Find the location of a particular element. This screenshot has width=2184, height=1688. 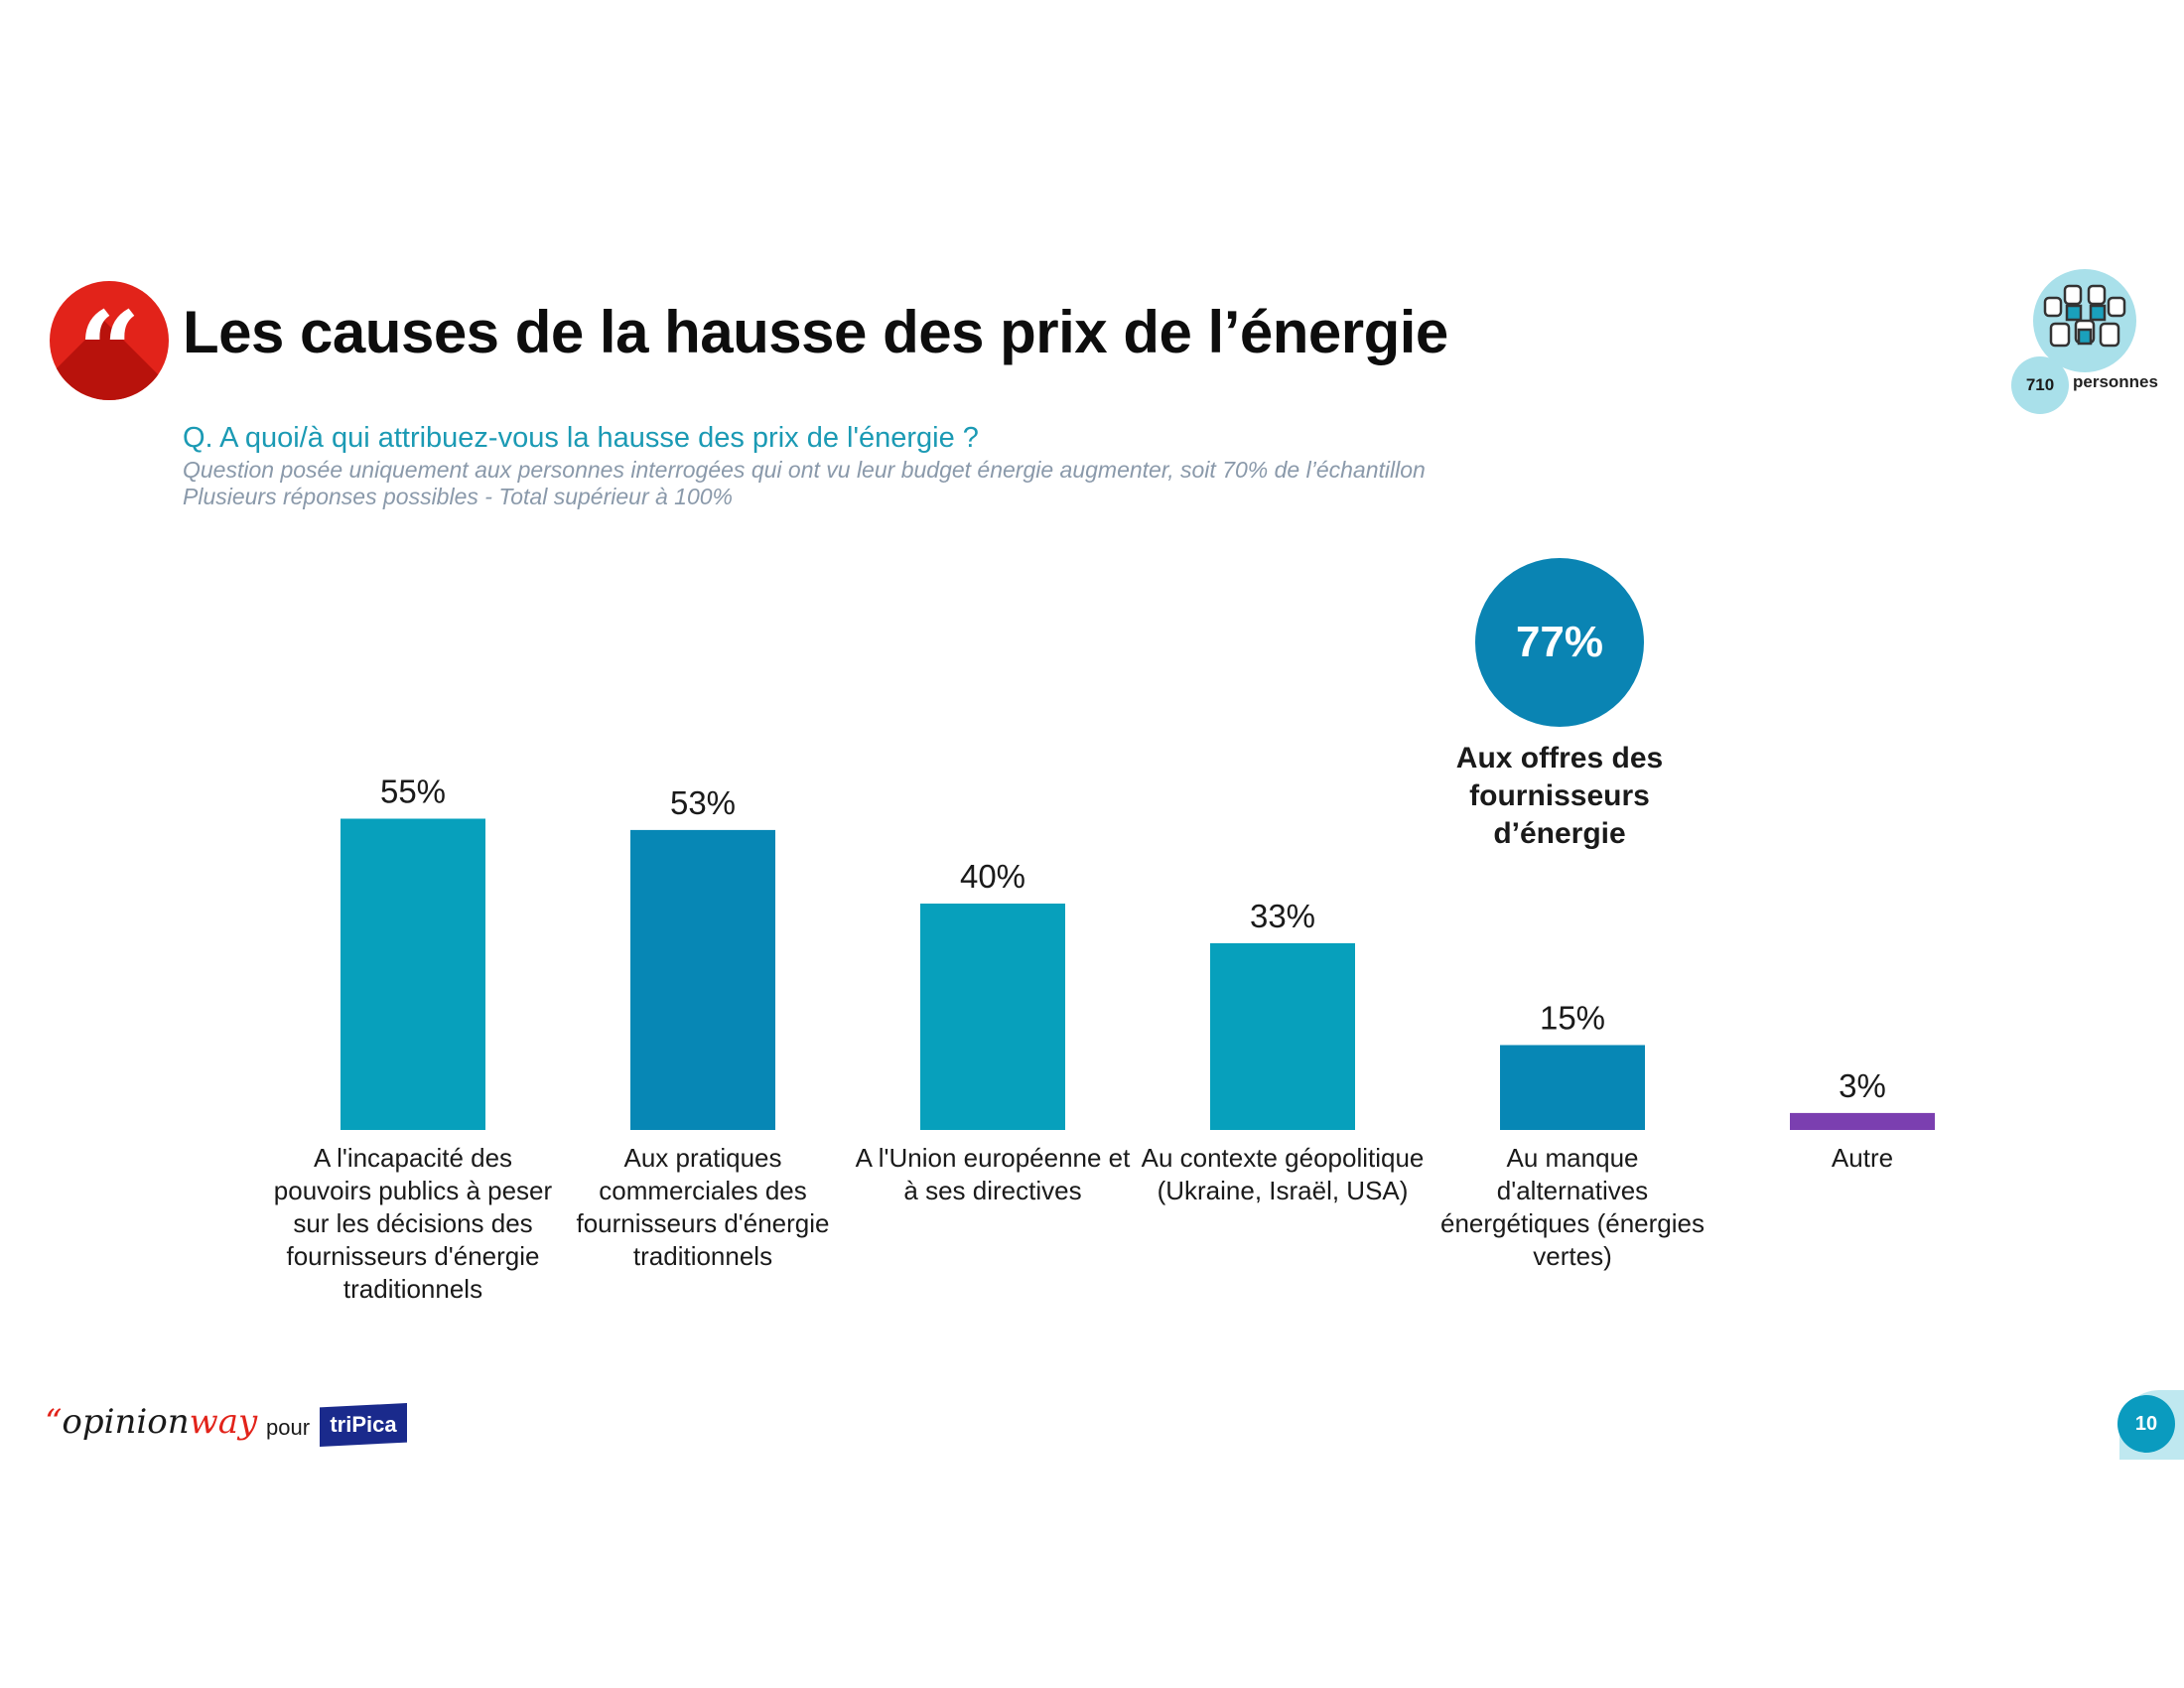

people-icon is located at coordinates (2084, 320).